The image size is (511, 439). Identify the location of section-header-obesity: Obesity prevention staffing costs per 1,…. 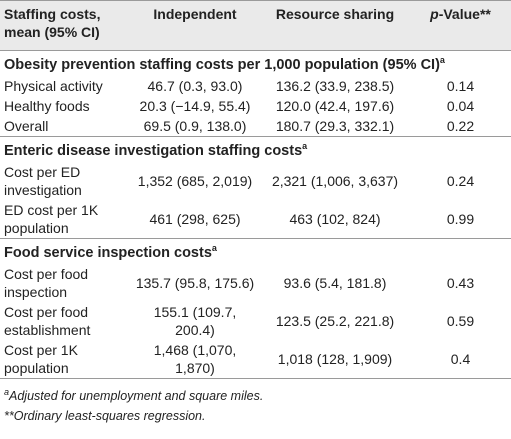
(255, 64).